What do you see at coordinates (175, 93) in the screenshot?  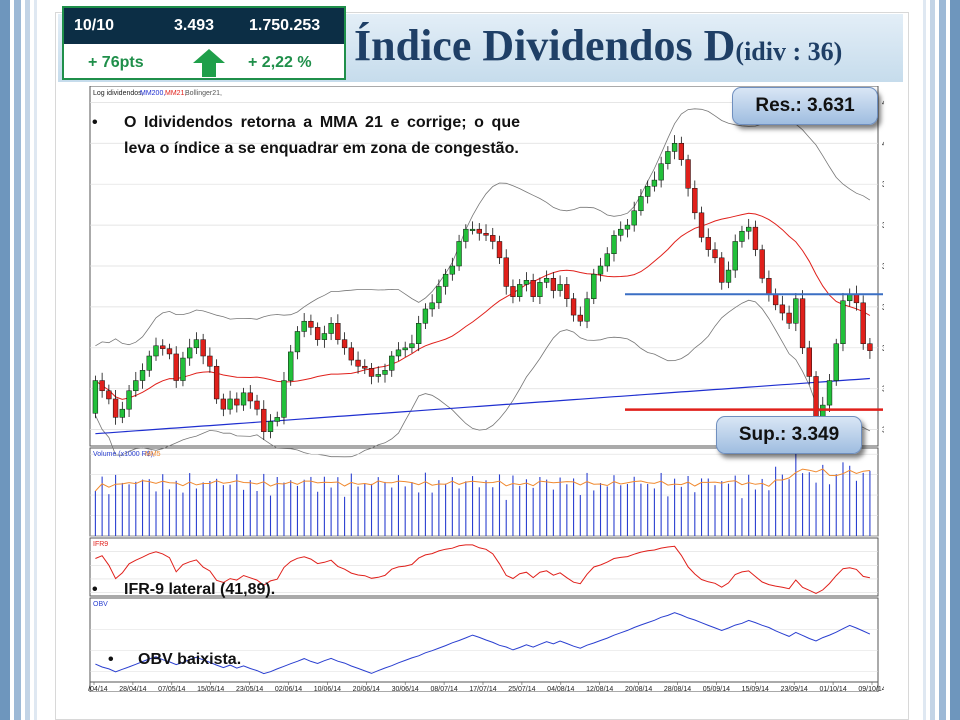 I see `legend-mm21: MM21,` at bounding box center [175, 93].